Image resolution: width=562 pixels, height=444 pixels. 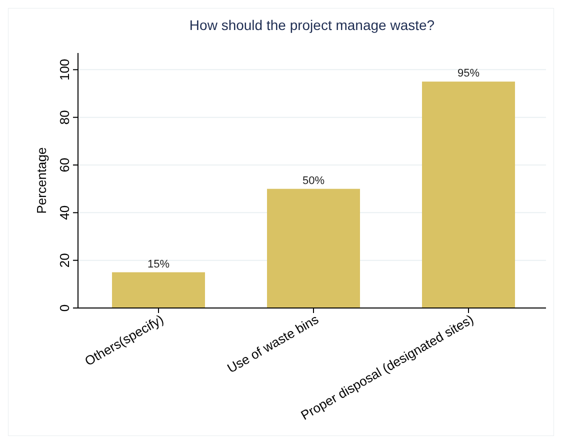 I want to click on y-tick-label: 100, so click(x=64, y=69).